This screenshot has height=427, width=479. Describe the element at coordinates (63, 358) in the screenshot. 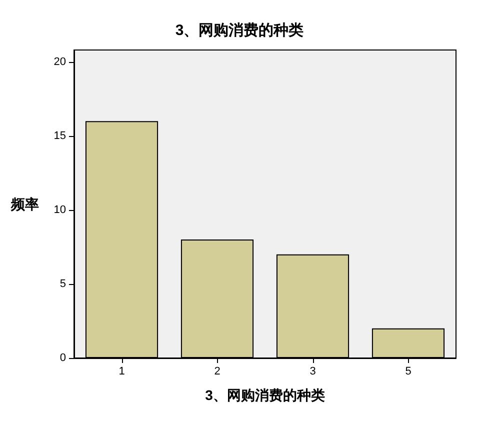

I see `y-tick-label: 0` at that location.